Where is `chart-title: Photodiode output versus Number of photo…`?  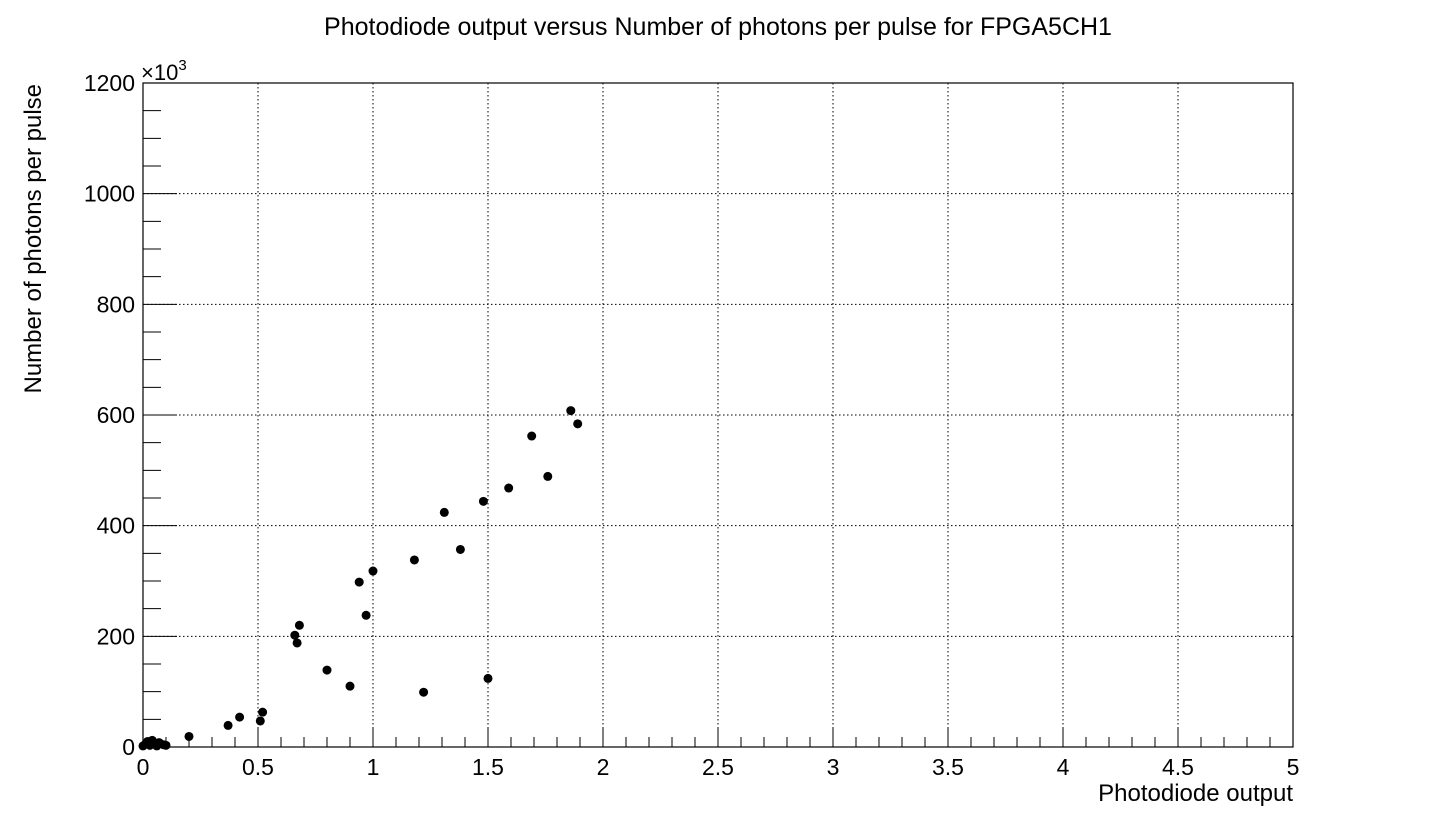
chart-title: Photodiode output versus Number of photo… is located at coordinates (718, 27).